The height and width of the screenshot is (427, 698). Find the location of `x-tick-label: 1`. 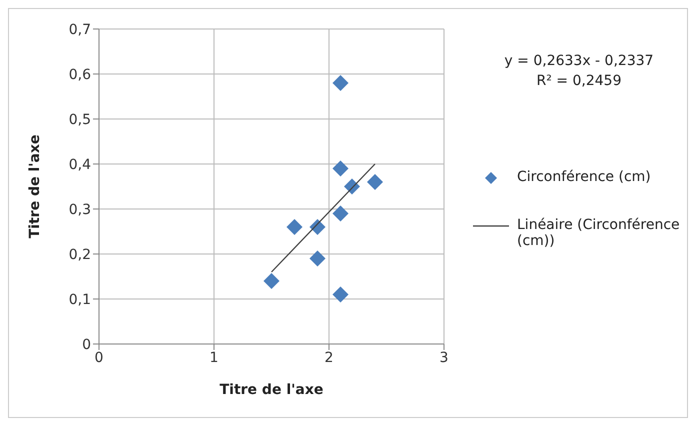

x-tick-label: 1 is located at coordinates (214, 358).